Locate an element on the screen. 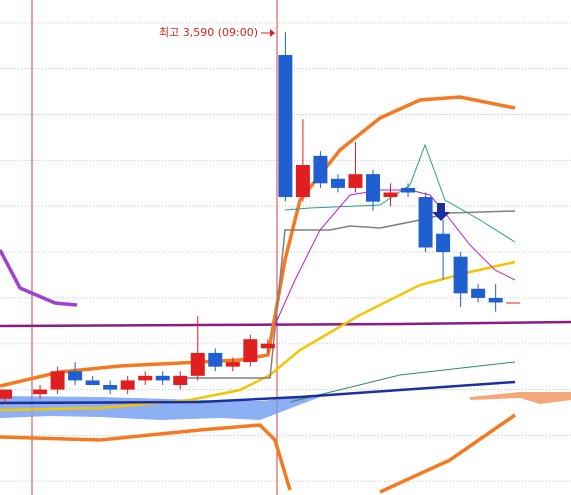 Image resolution: width=571 pixels, height=495 pixels. indicator-line is located at coordinates (39, 278).